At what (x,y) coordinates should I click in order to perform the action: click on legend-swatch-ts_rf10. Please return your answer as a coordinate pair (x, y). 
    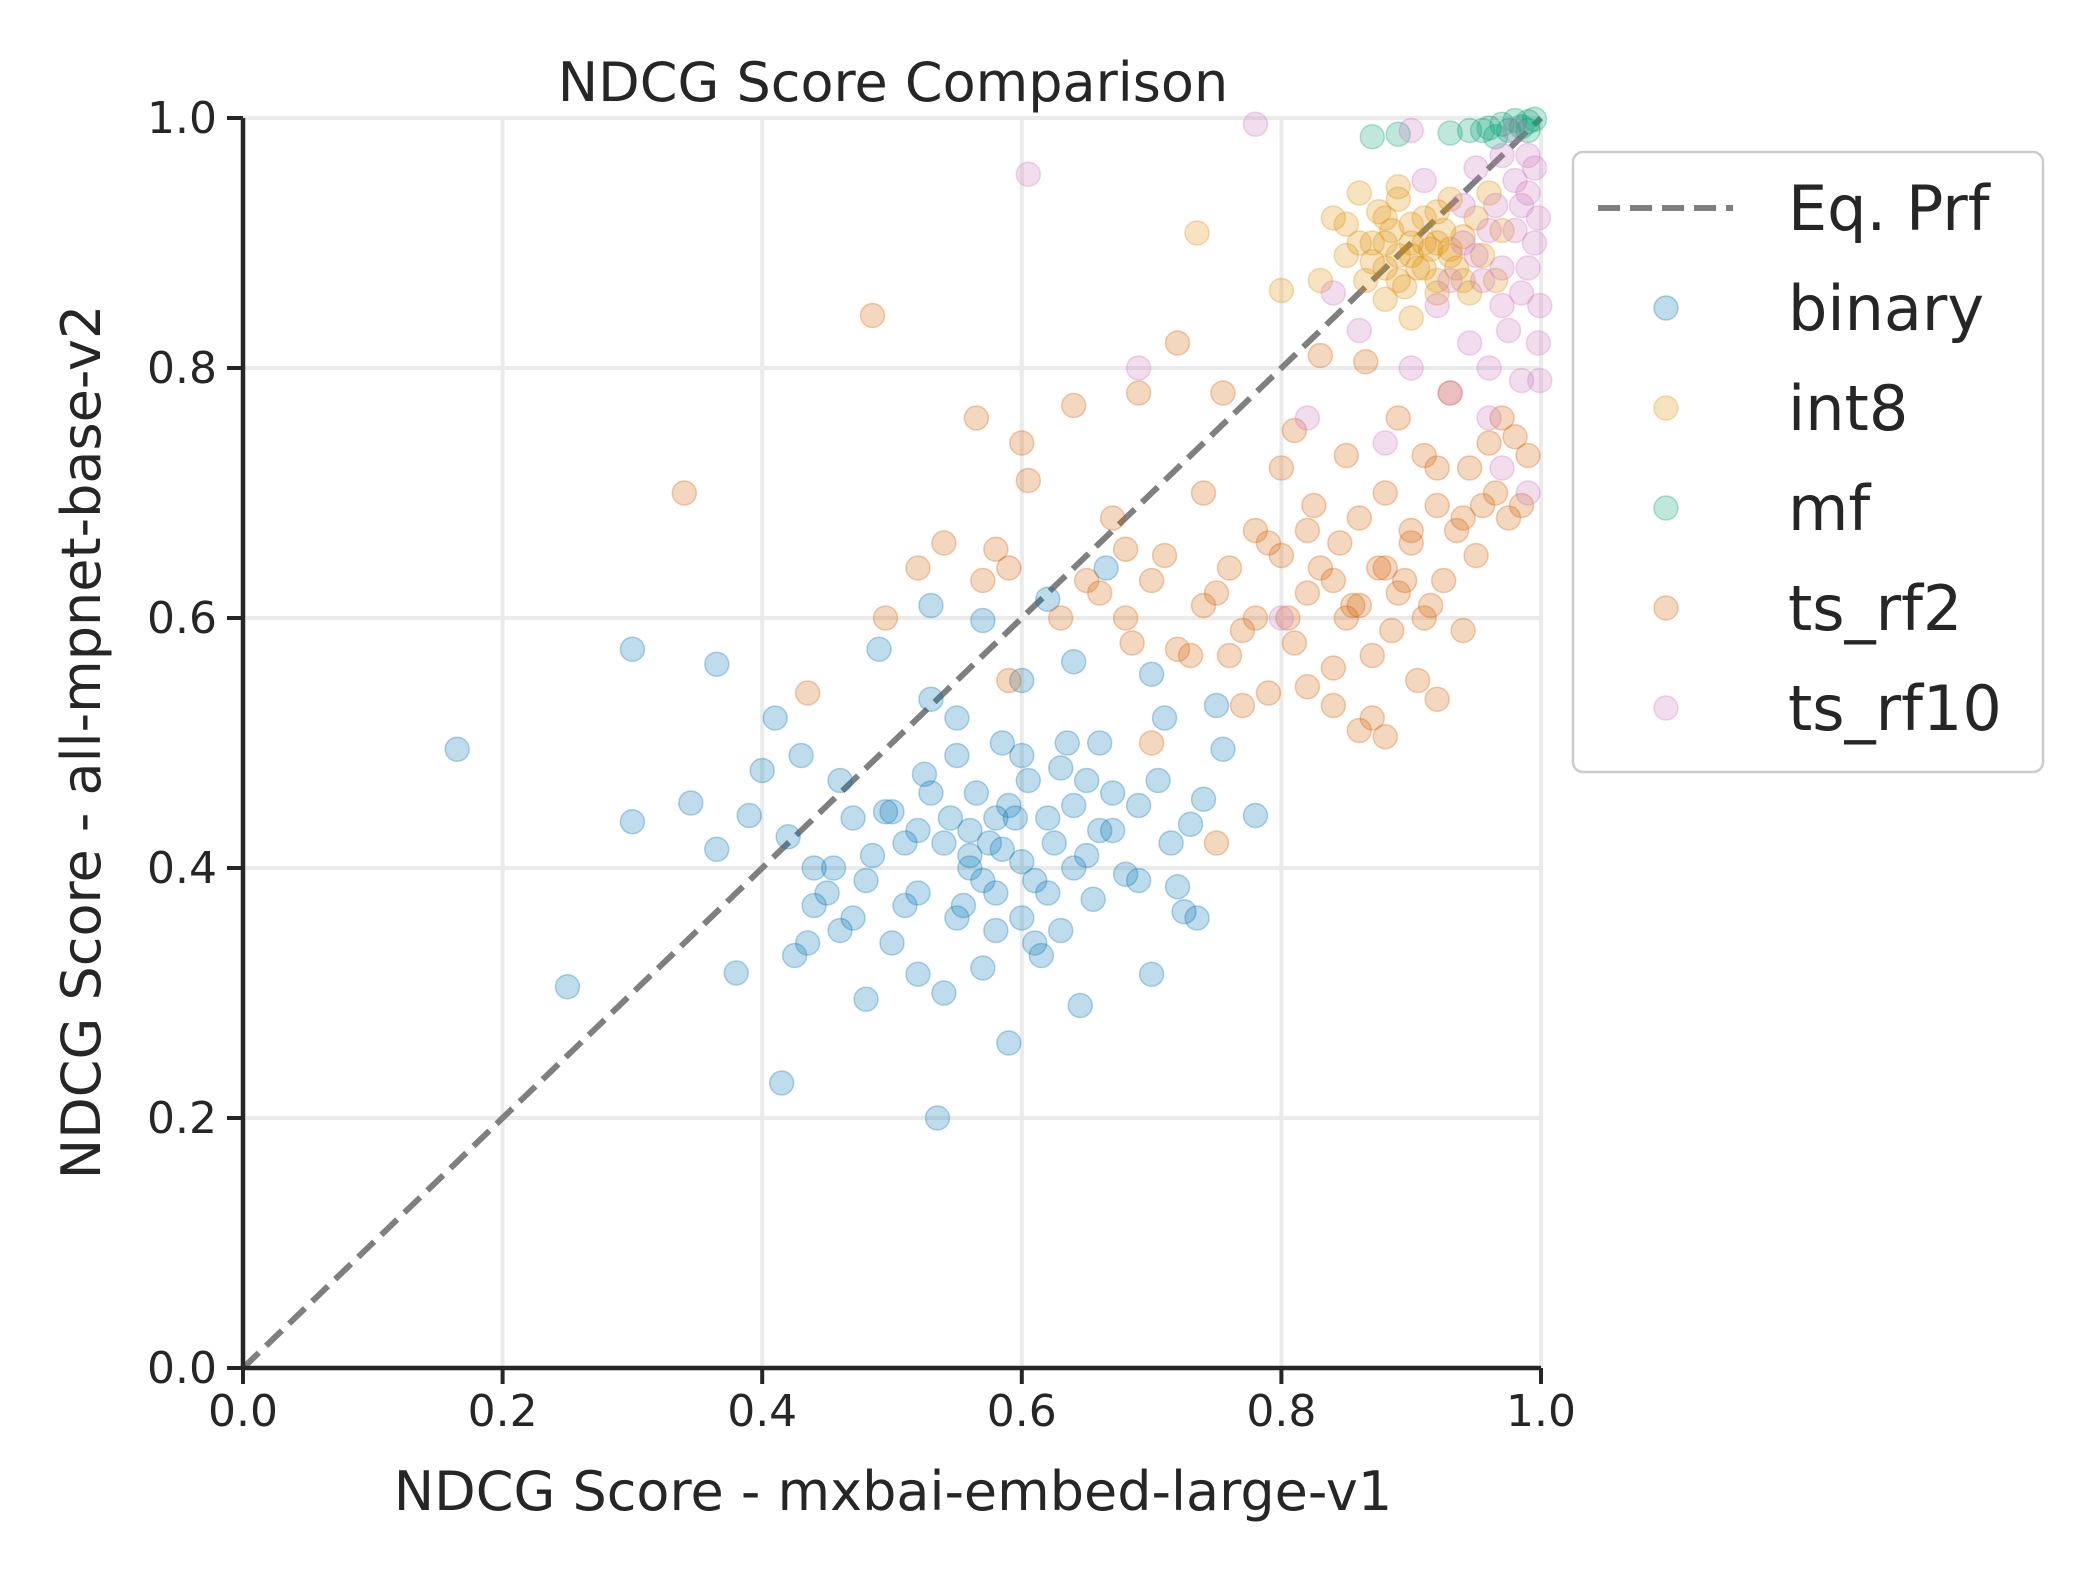
    Looking at the image, I should click on (1666, 708).